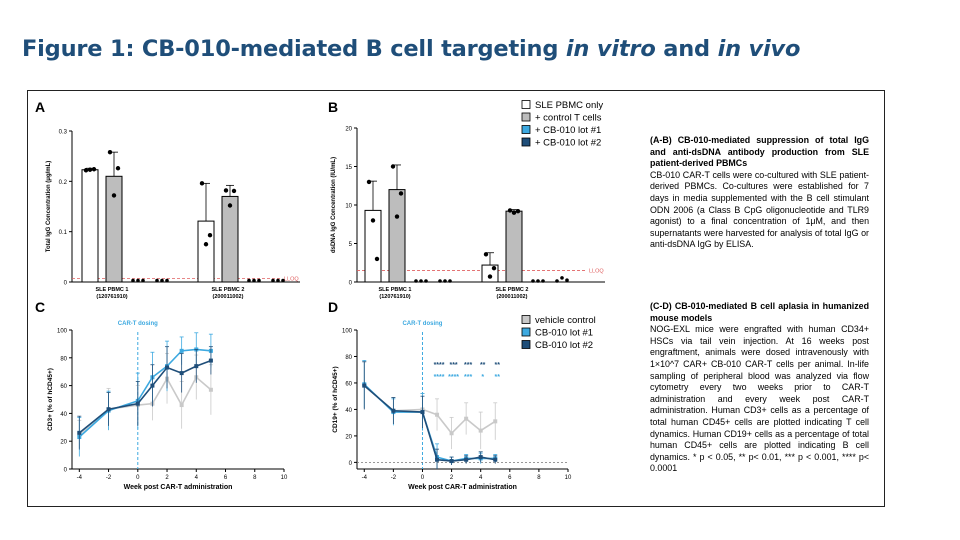 The width and height of the screenshot is (960, 540). What do you see at coordinates (568, 118) in the screenshot?
I see `legend-label-control-t-cells: + control T cells` at bounding box center [568, 118].